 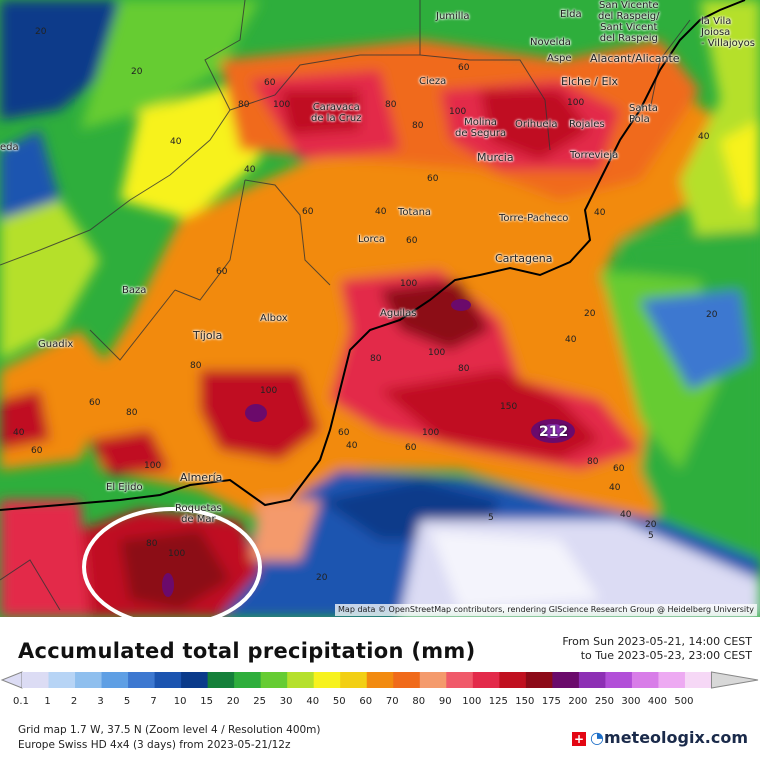 What do you see at coordinates (657, 641) in the screenshot?
I see `period-from: From Sun 2023-05-21, 14:00 CEST` at bounding box center [657, 641].